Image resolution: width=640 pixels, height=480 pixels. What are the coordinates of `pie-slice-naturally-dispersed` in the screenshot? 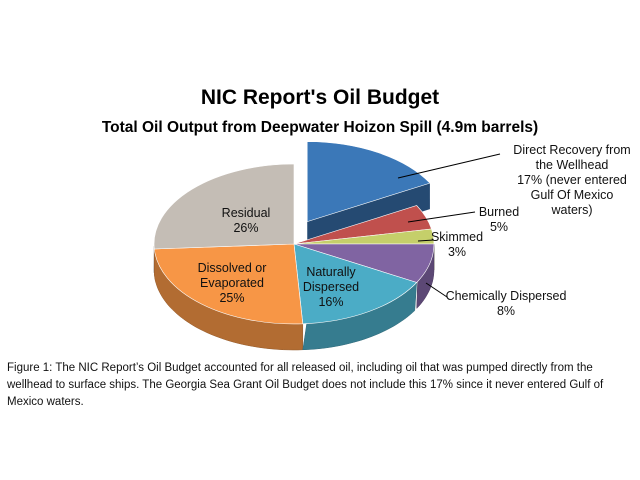 It's located at (355, 284).